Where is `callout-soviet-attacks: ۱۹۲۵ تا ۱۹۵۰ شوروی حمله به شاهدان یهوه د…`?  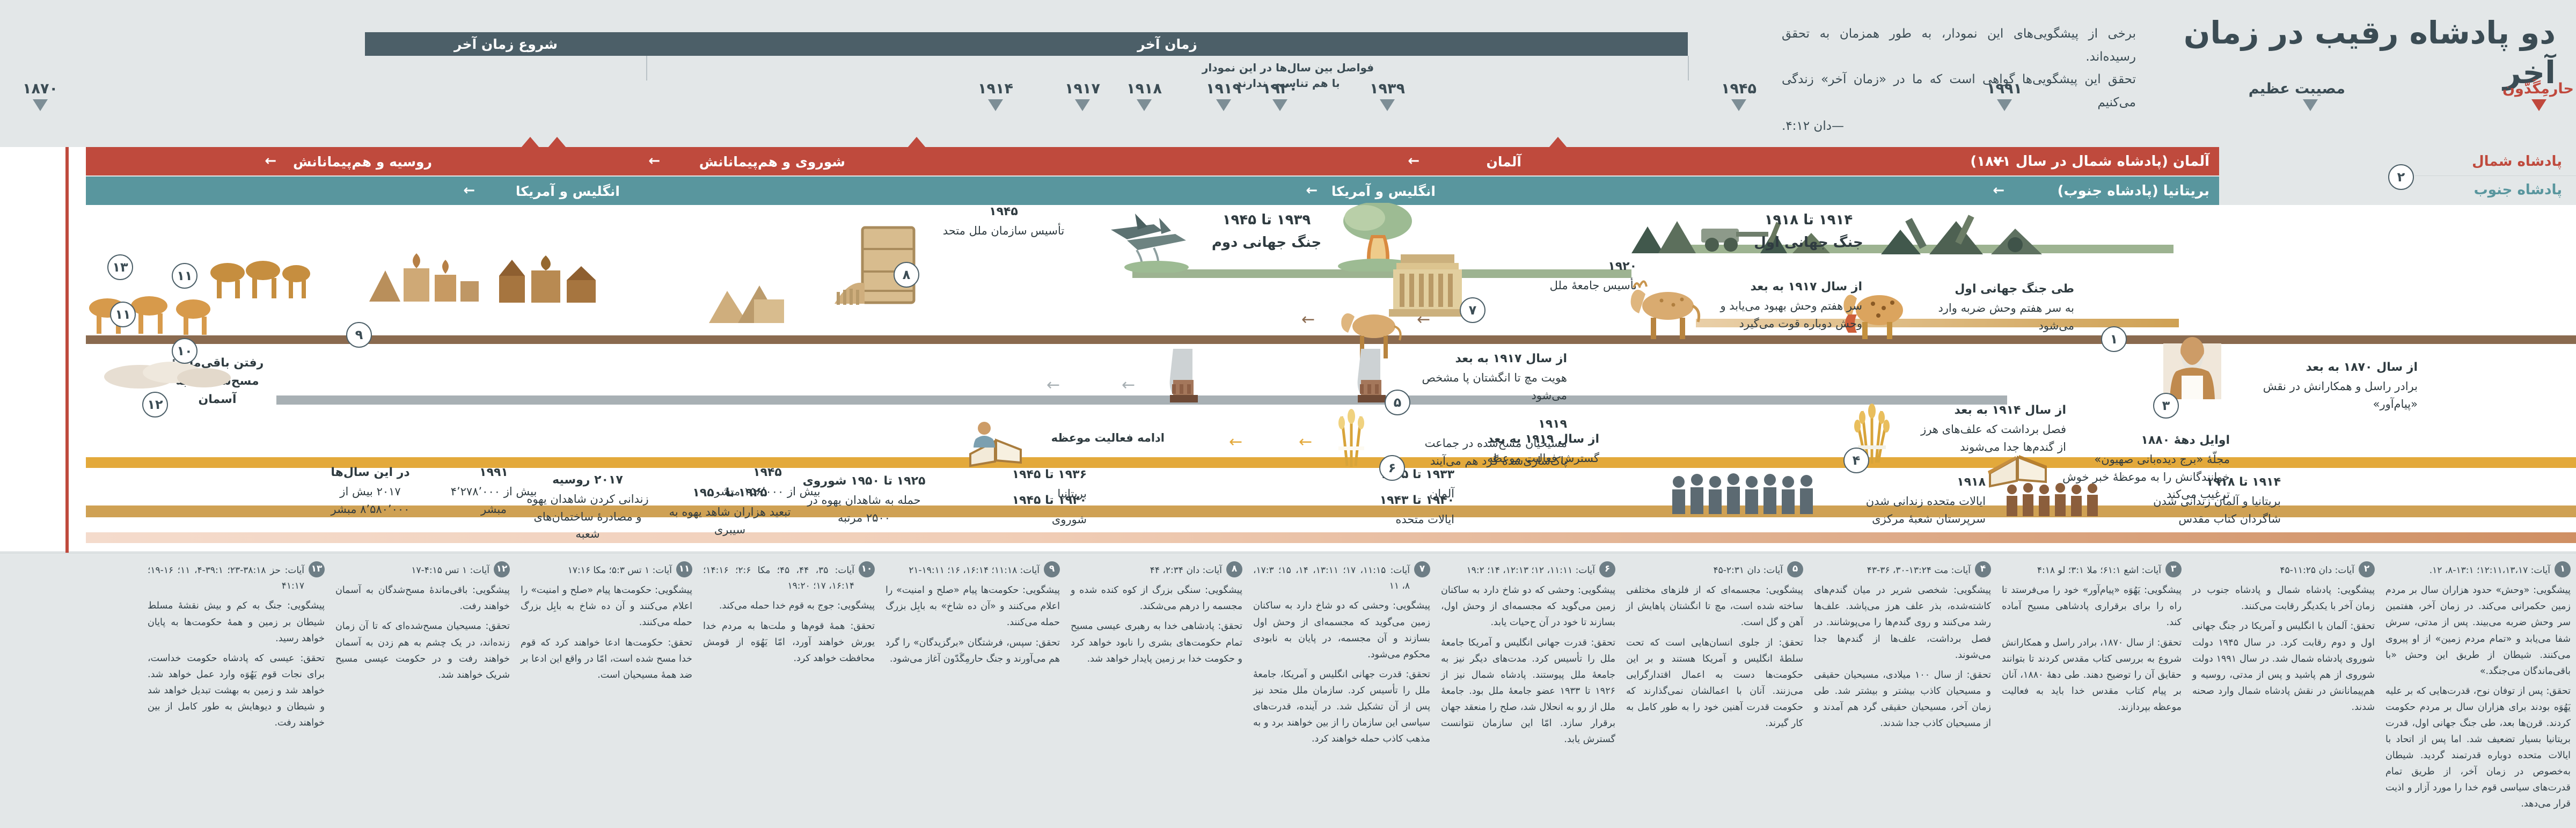
callout-soviet-attacks: ۱۹۲۵ تا ۱۹۵۰ شوروی حمله به شاهدان یهوه د… is located at coordinates (864, 499).